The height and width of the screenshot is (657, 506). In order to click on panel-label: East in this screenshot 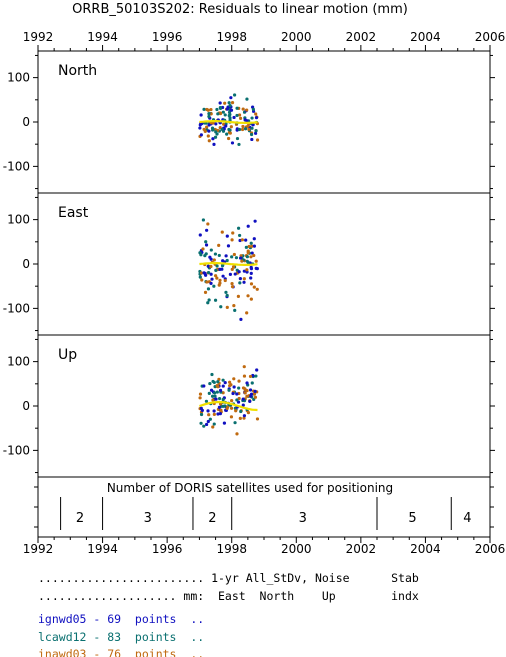, I will do `click(73, 213)`.